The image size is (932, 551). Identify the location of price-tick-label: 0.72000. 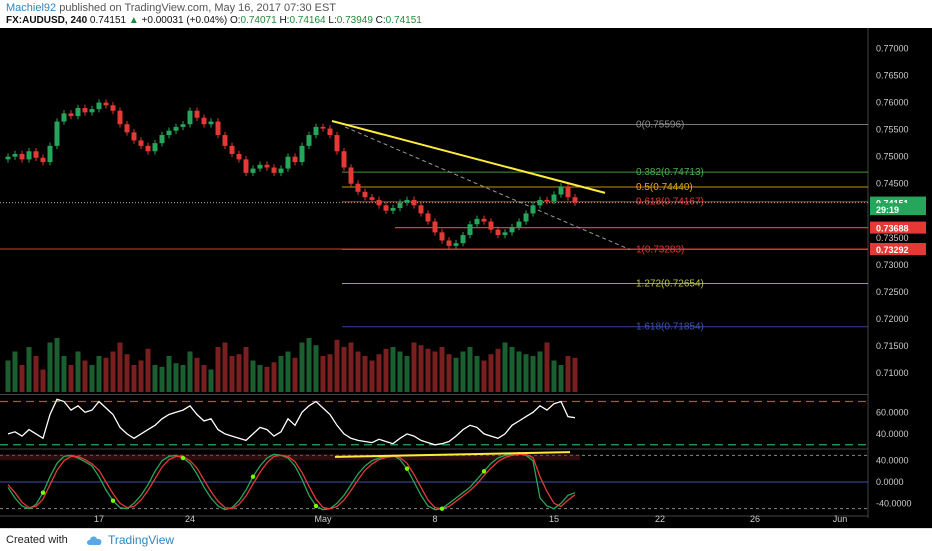
(892, 319).